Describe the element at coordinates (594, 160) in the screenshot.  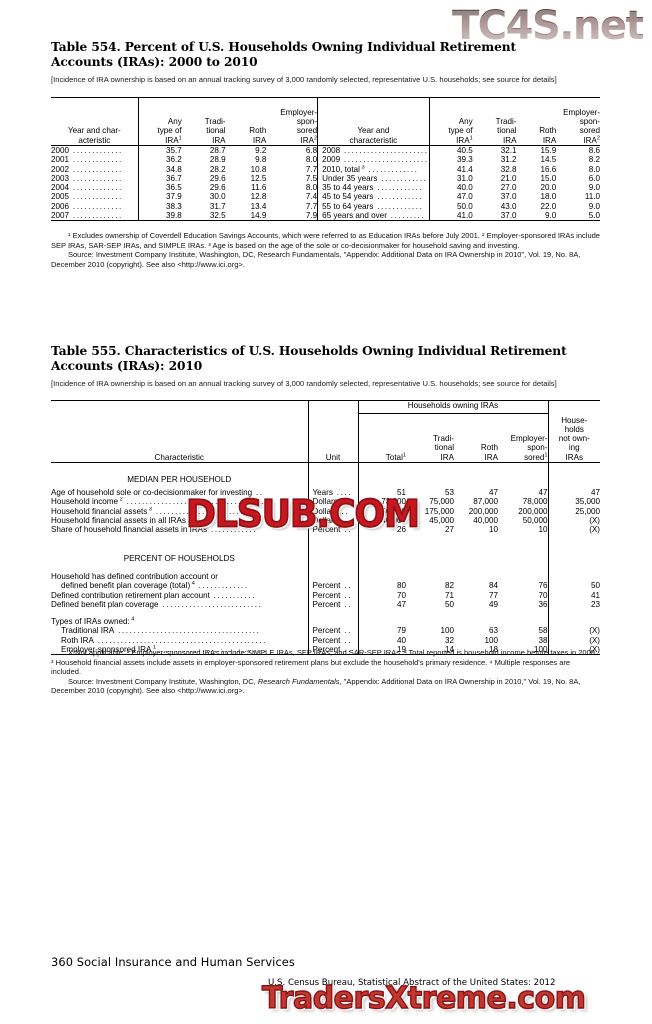
I see `data-cell: 8.2` at that location.